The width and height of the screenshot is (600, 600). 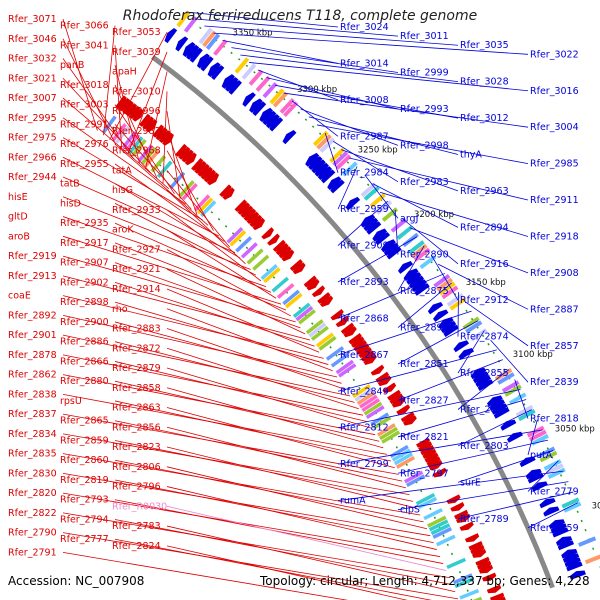 What do you see at coordinates (364, 27) in the screenshot?
I see `right-gene-label: Rfer_3024` at bounding box center [364, 27].